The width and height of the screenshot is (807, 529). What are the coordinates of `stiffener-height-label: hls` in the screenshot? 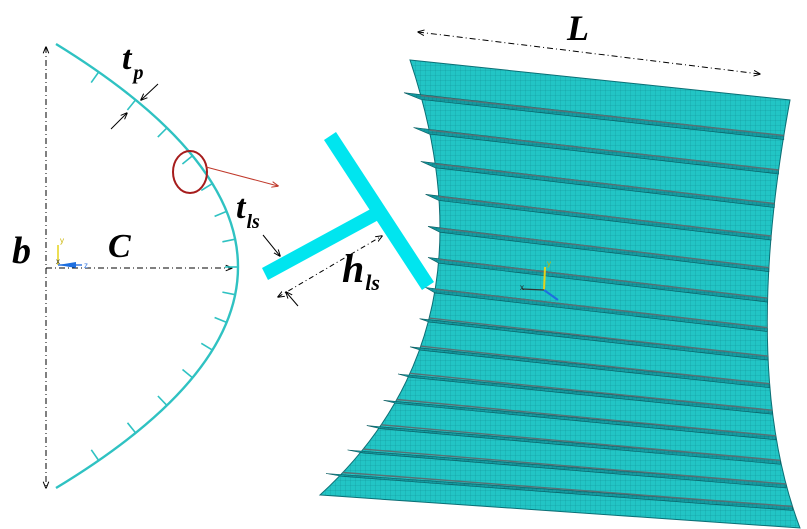 It's located at (361, 270).